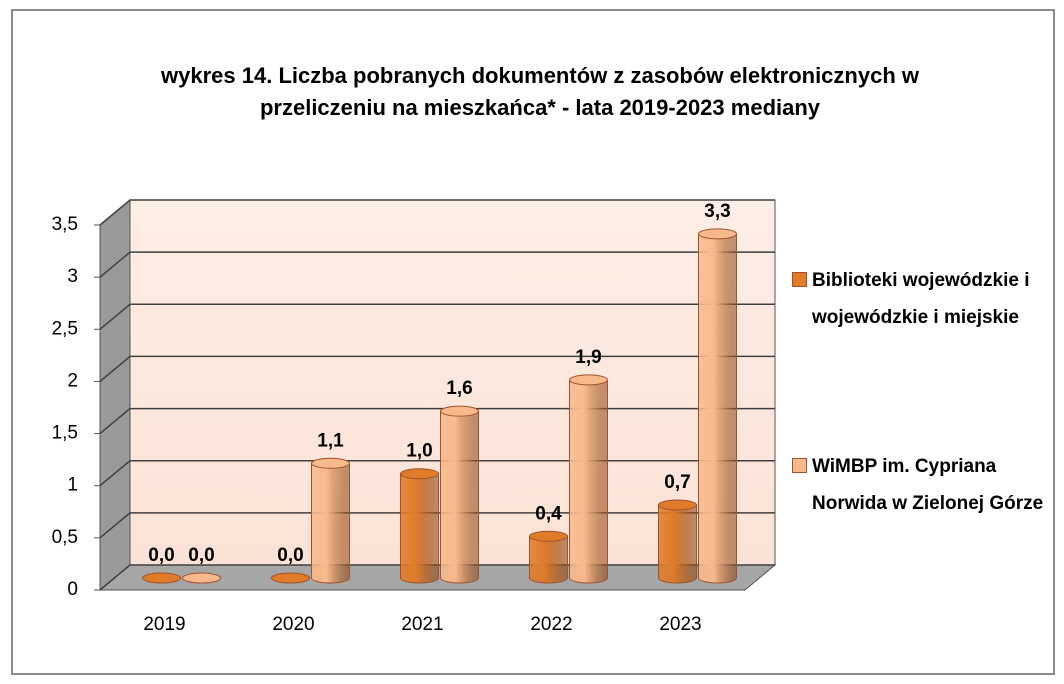  Describe the element at coordinates (65, 433) in the screenshot. I see `y-tick-label: 1,5` at that location.